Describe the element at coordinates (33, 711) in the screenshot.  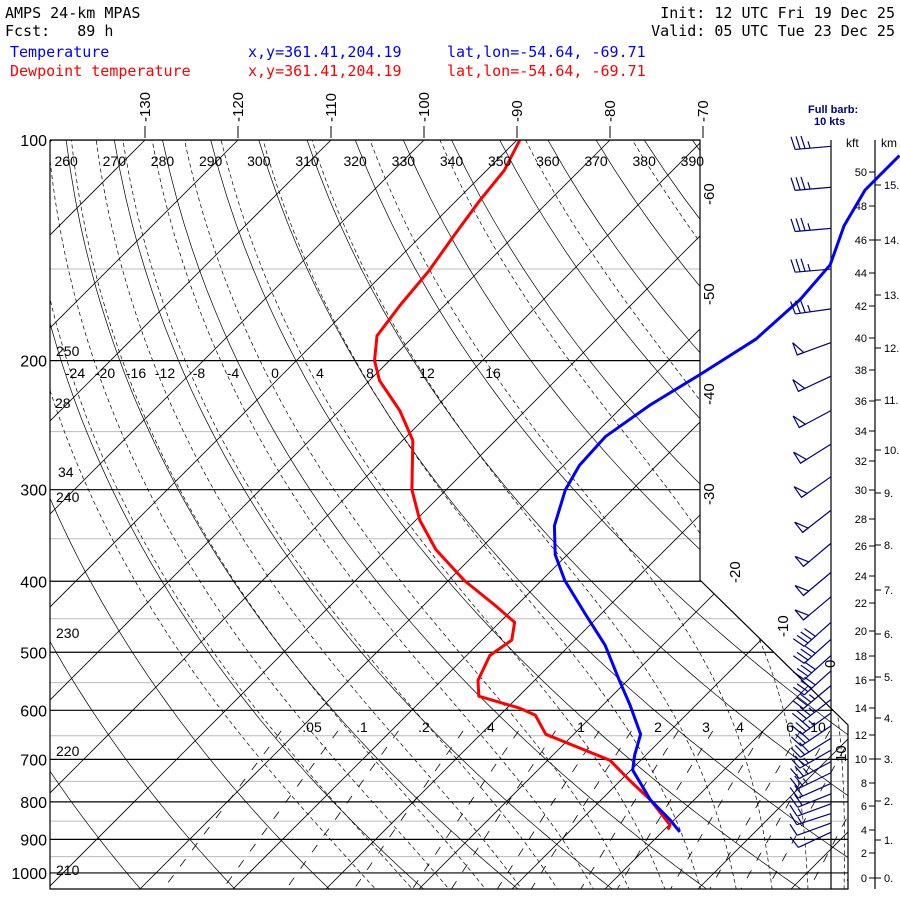
I see `pressure-label: 600` at that location.